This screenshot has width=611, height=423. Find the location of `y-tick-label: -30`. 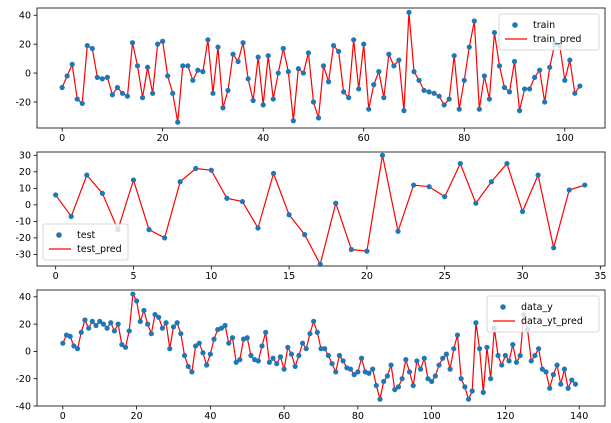

y-tick-label: -30 is located at coordinates (23, 255).